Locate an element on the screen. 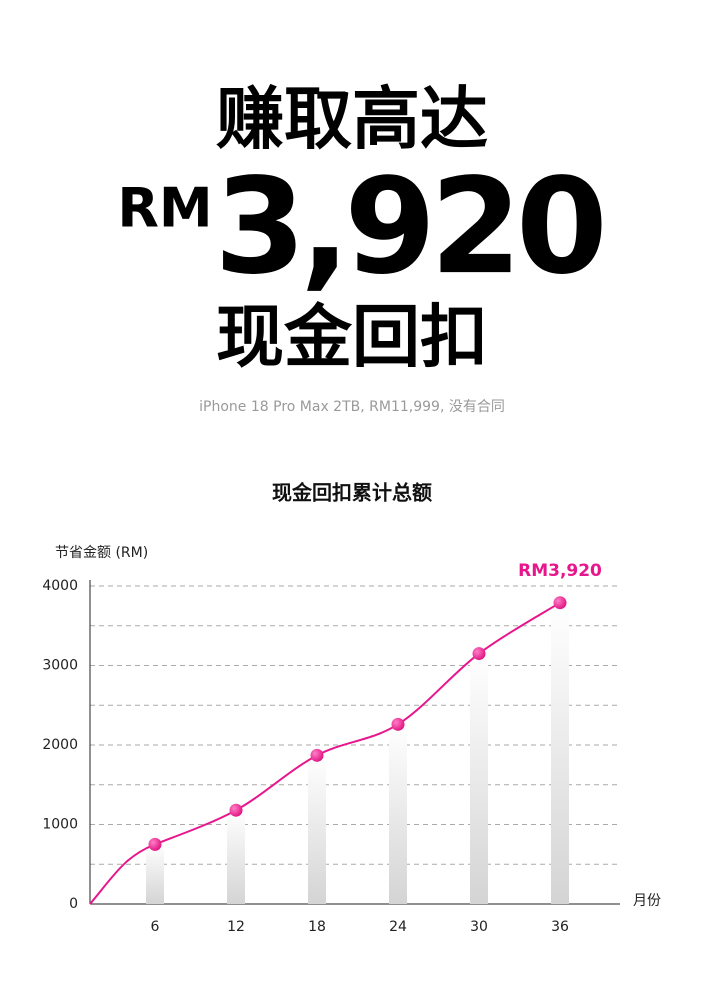  x-tick-label: 36 is located at coordinates (560, 927).